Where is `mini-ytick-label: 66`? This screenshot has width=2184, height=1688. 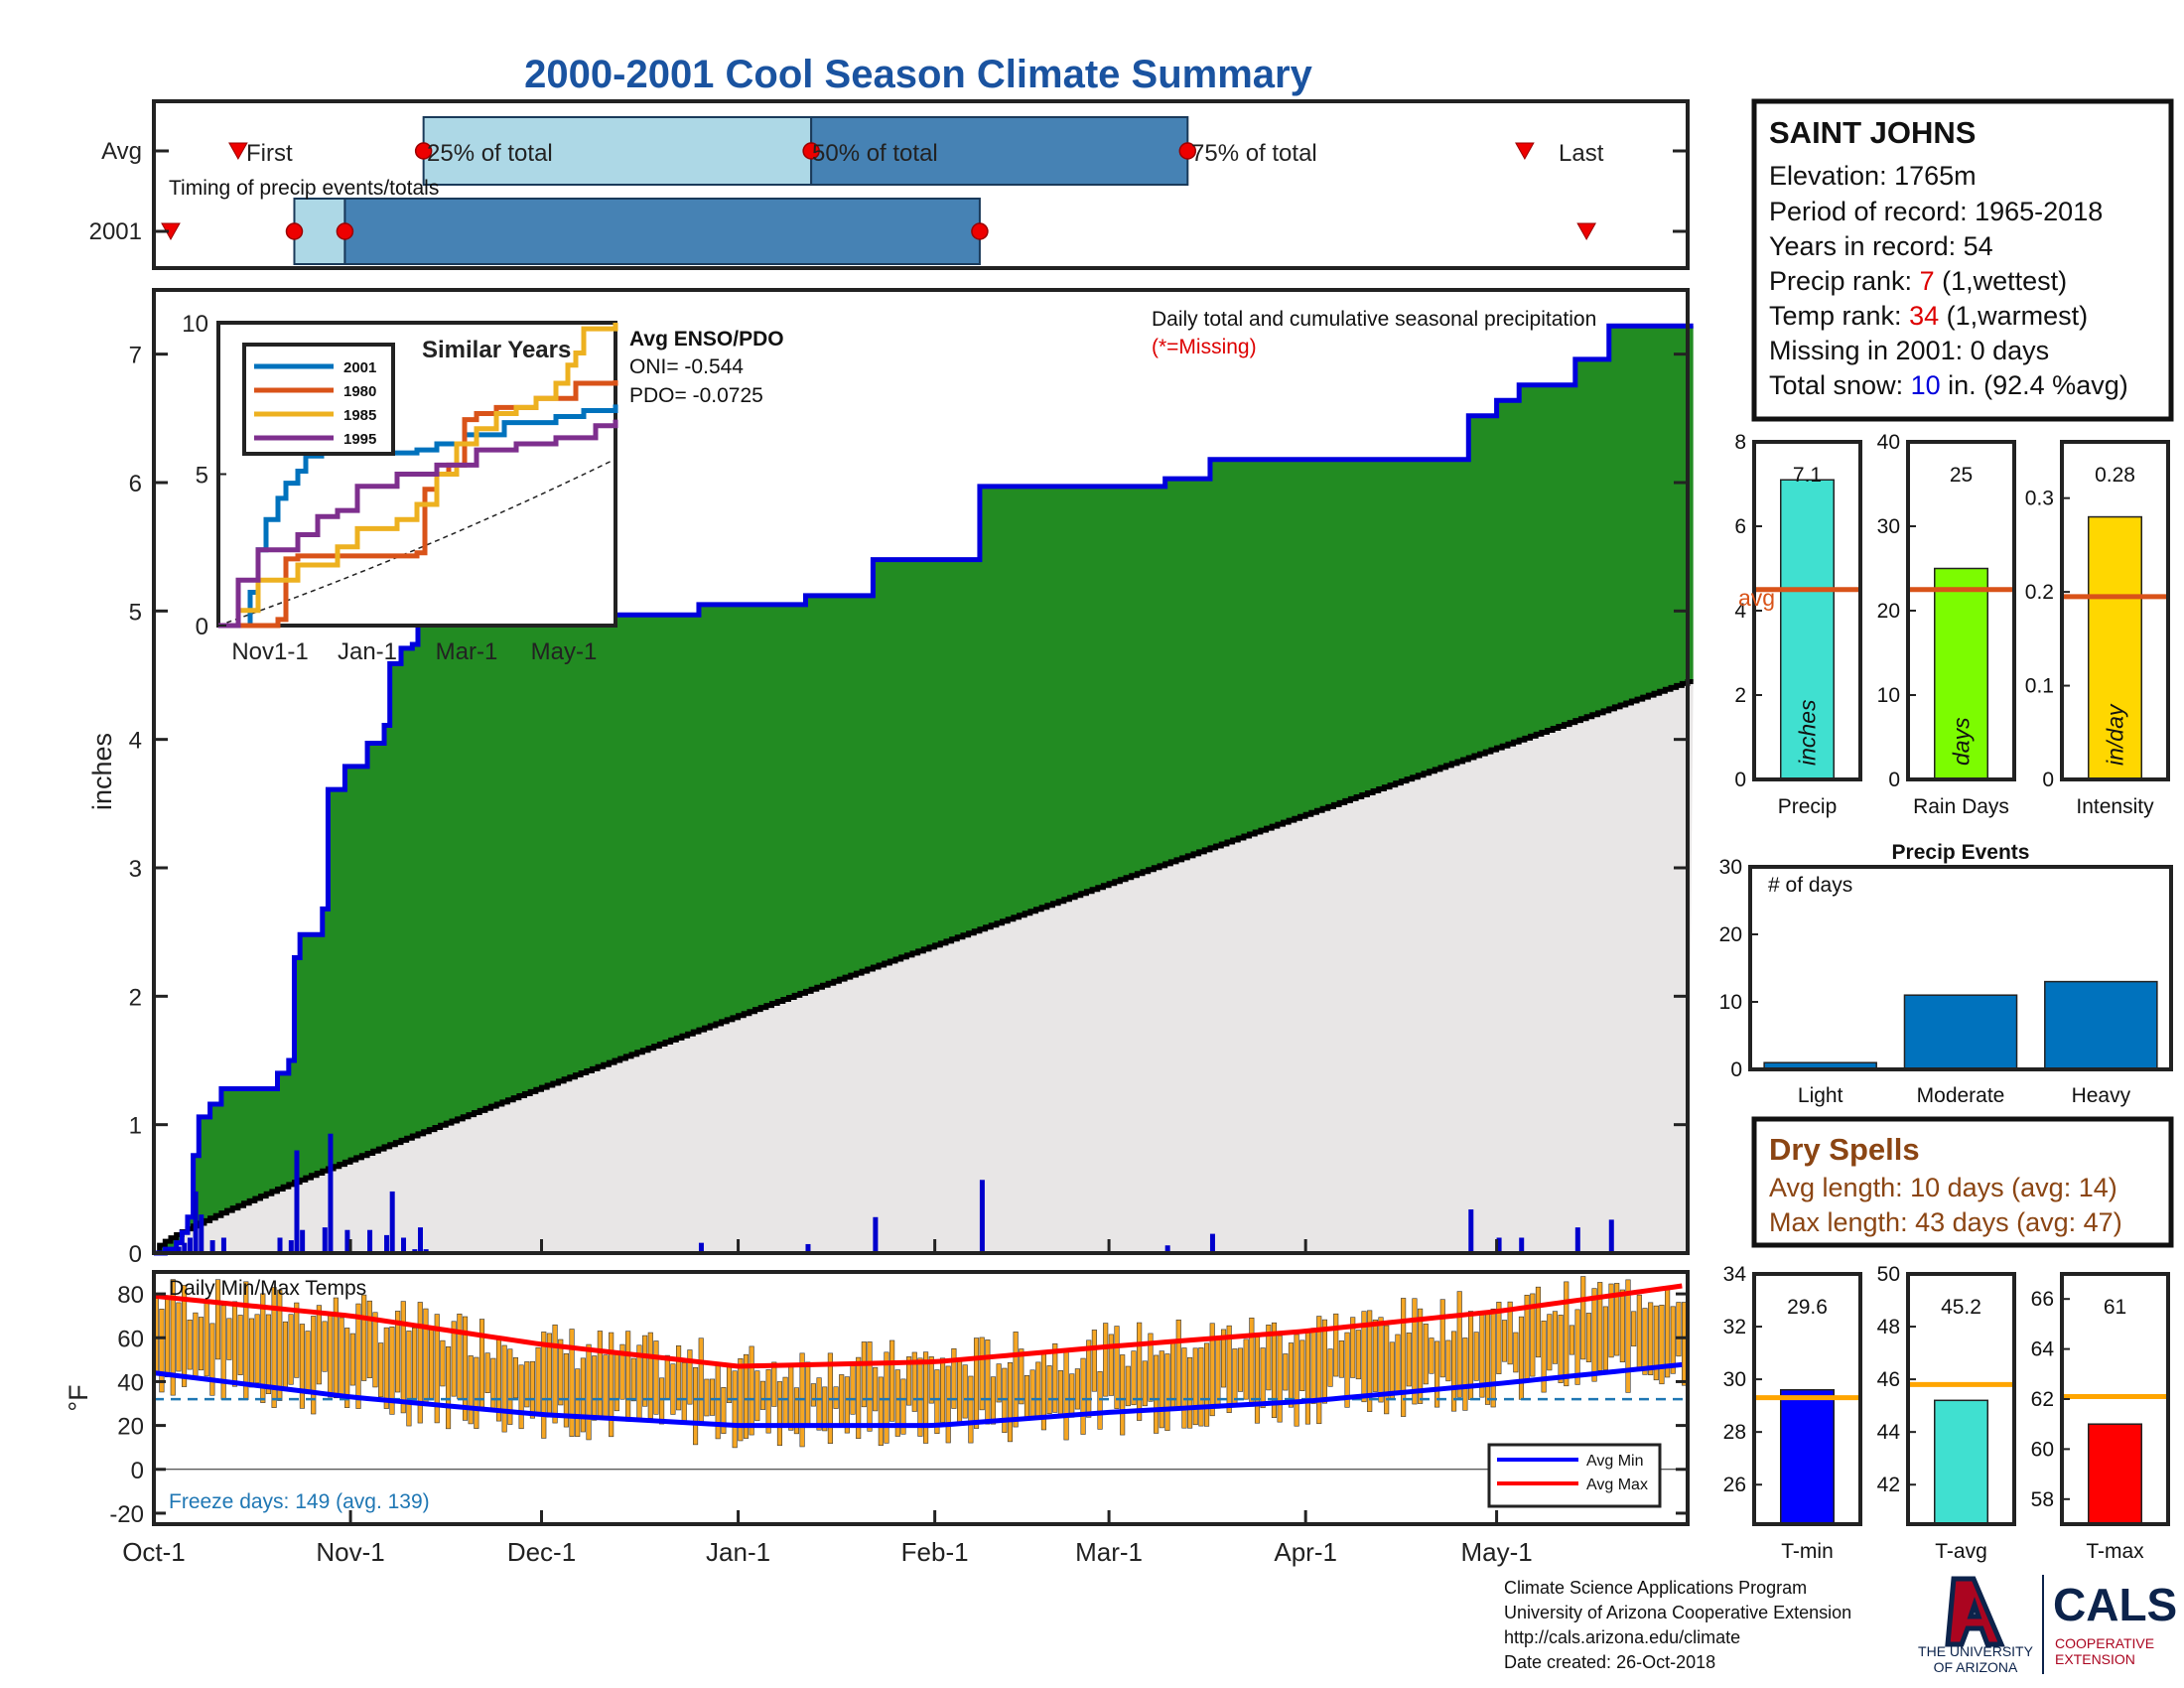
mini-ytick-label: 66 is located at coordinates (2042, 1299).